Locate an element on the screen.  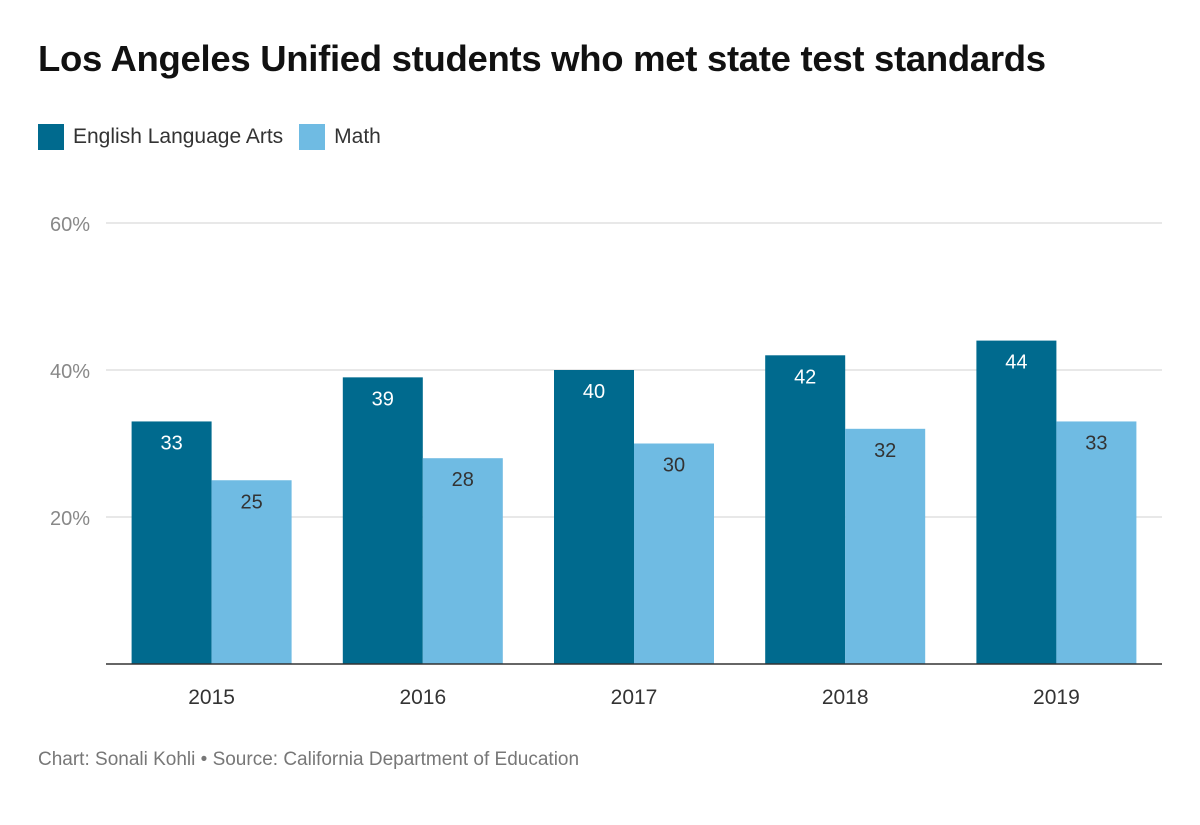
legend-label-ela: English Language Arts is located at coordinates (178, 136).